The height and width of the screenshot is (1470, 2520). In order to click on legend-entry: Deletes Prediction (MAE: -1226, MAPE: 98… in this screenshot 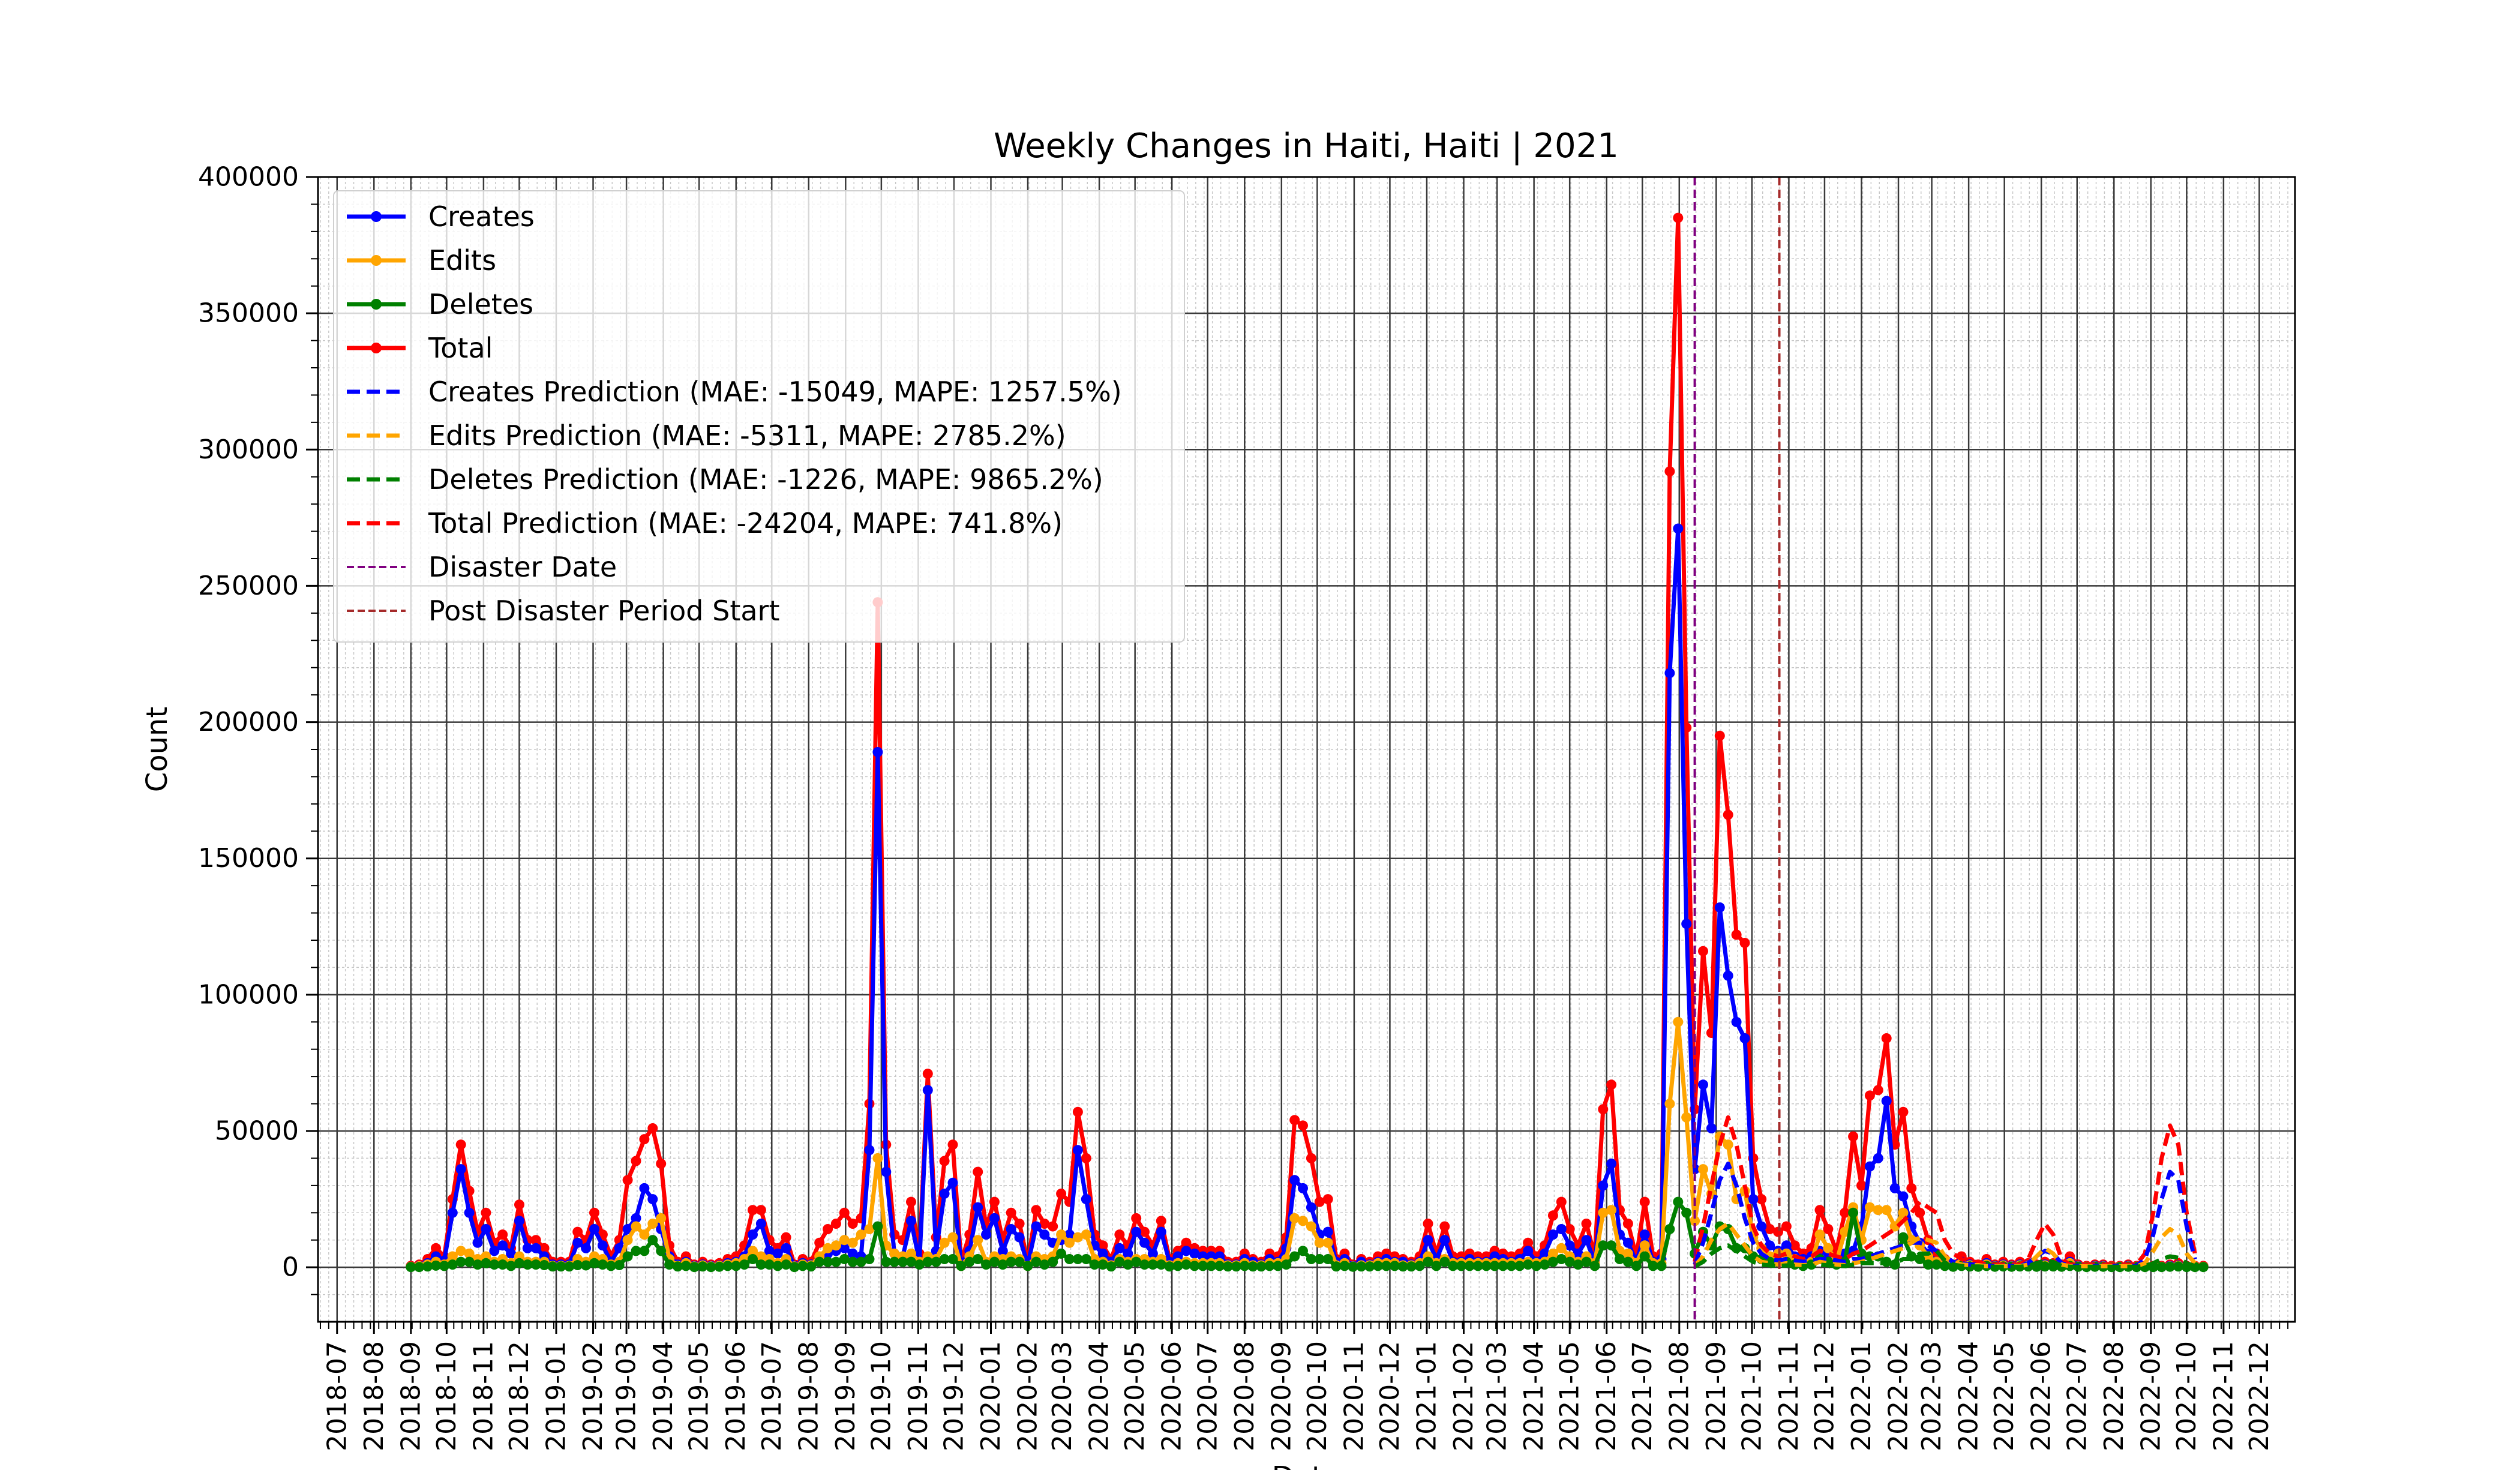, I will do `click(725, 479)`.